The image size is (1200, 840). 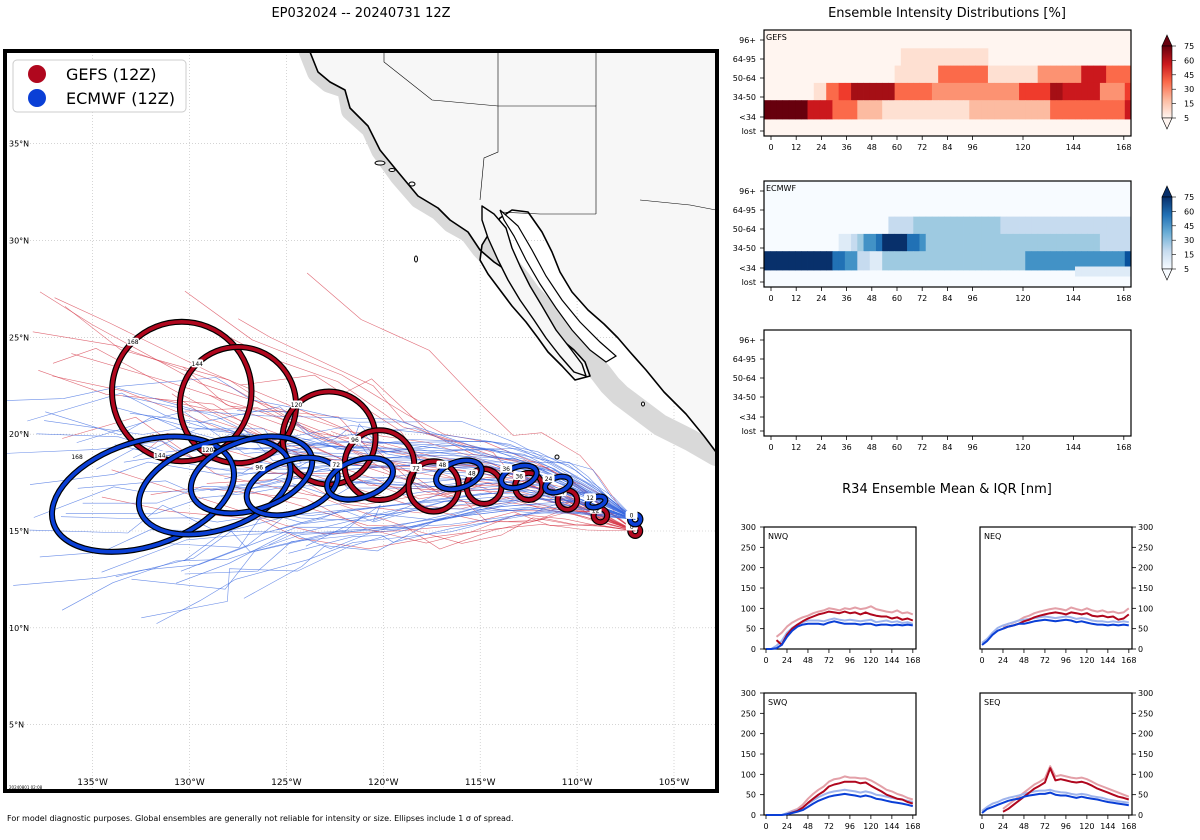 What do you see at coordinates (19, 240) in the screenshot?
I see `lat-label: 30°N` at bounding box center [19, 240].